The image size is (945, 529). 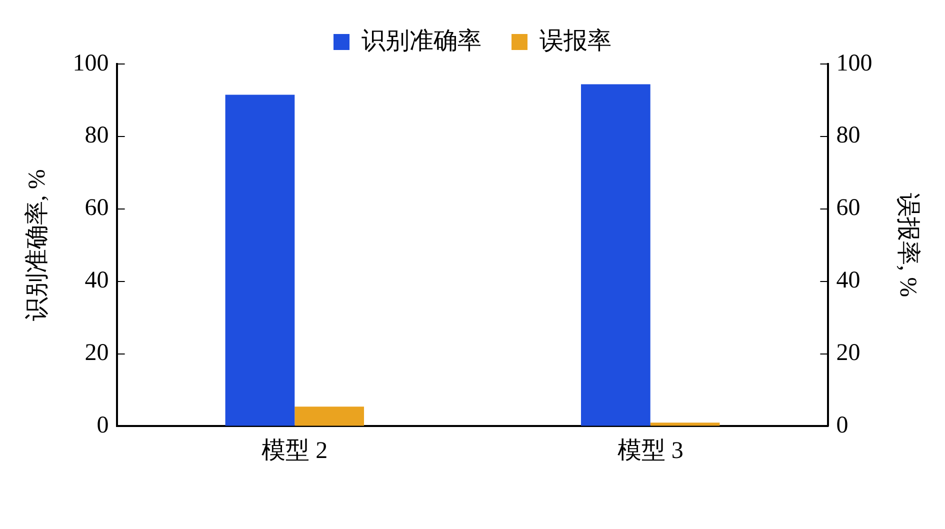 What do you see at coordinates (96, 353) in the screenshot?
I see `y-tick-label: 20` at bounding box center [96, 353].